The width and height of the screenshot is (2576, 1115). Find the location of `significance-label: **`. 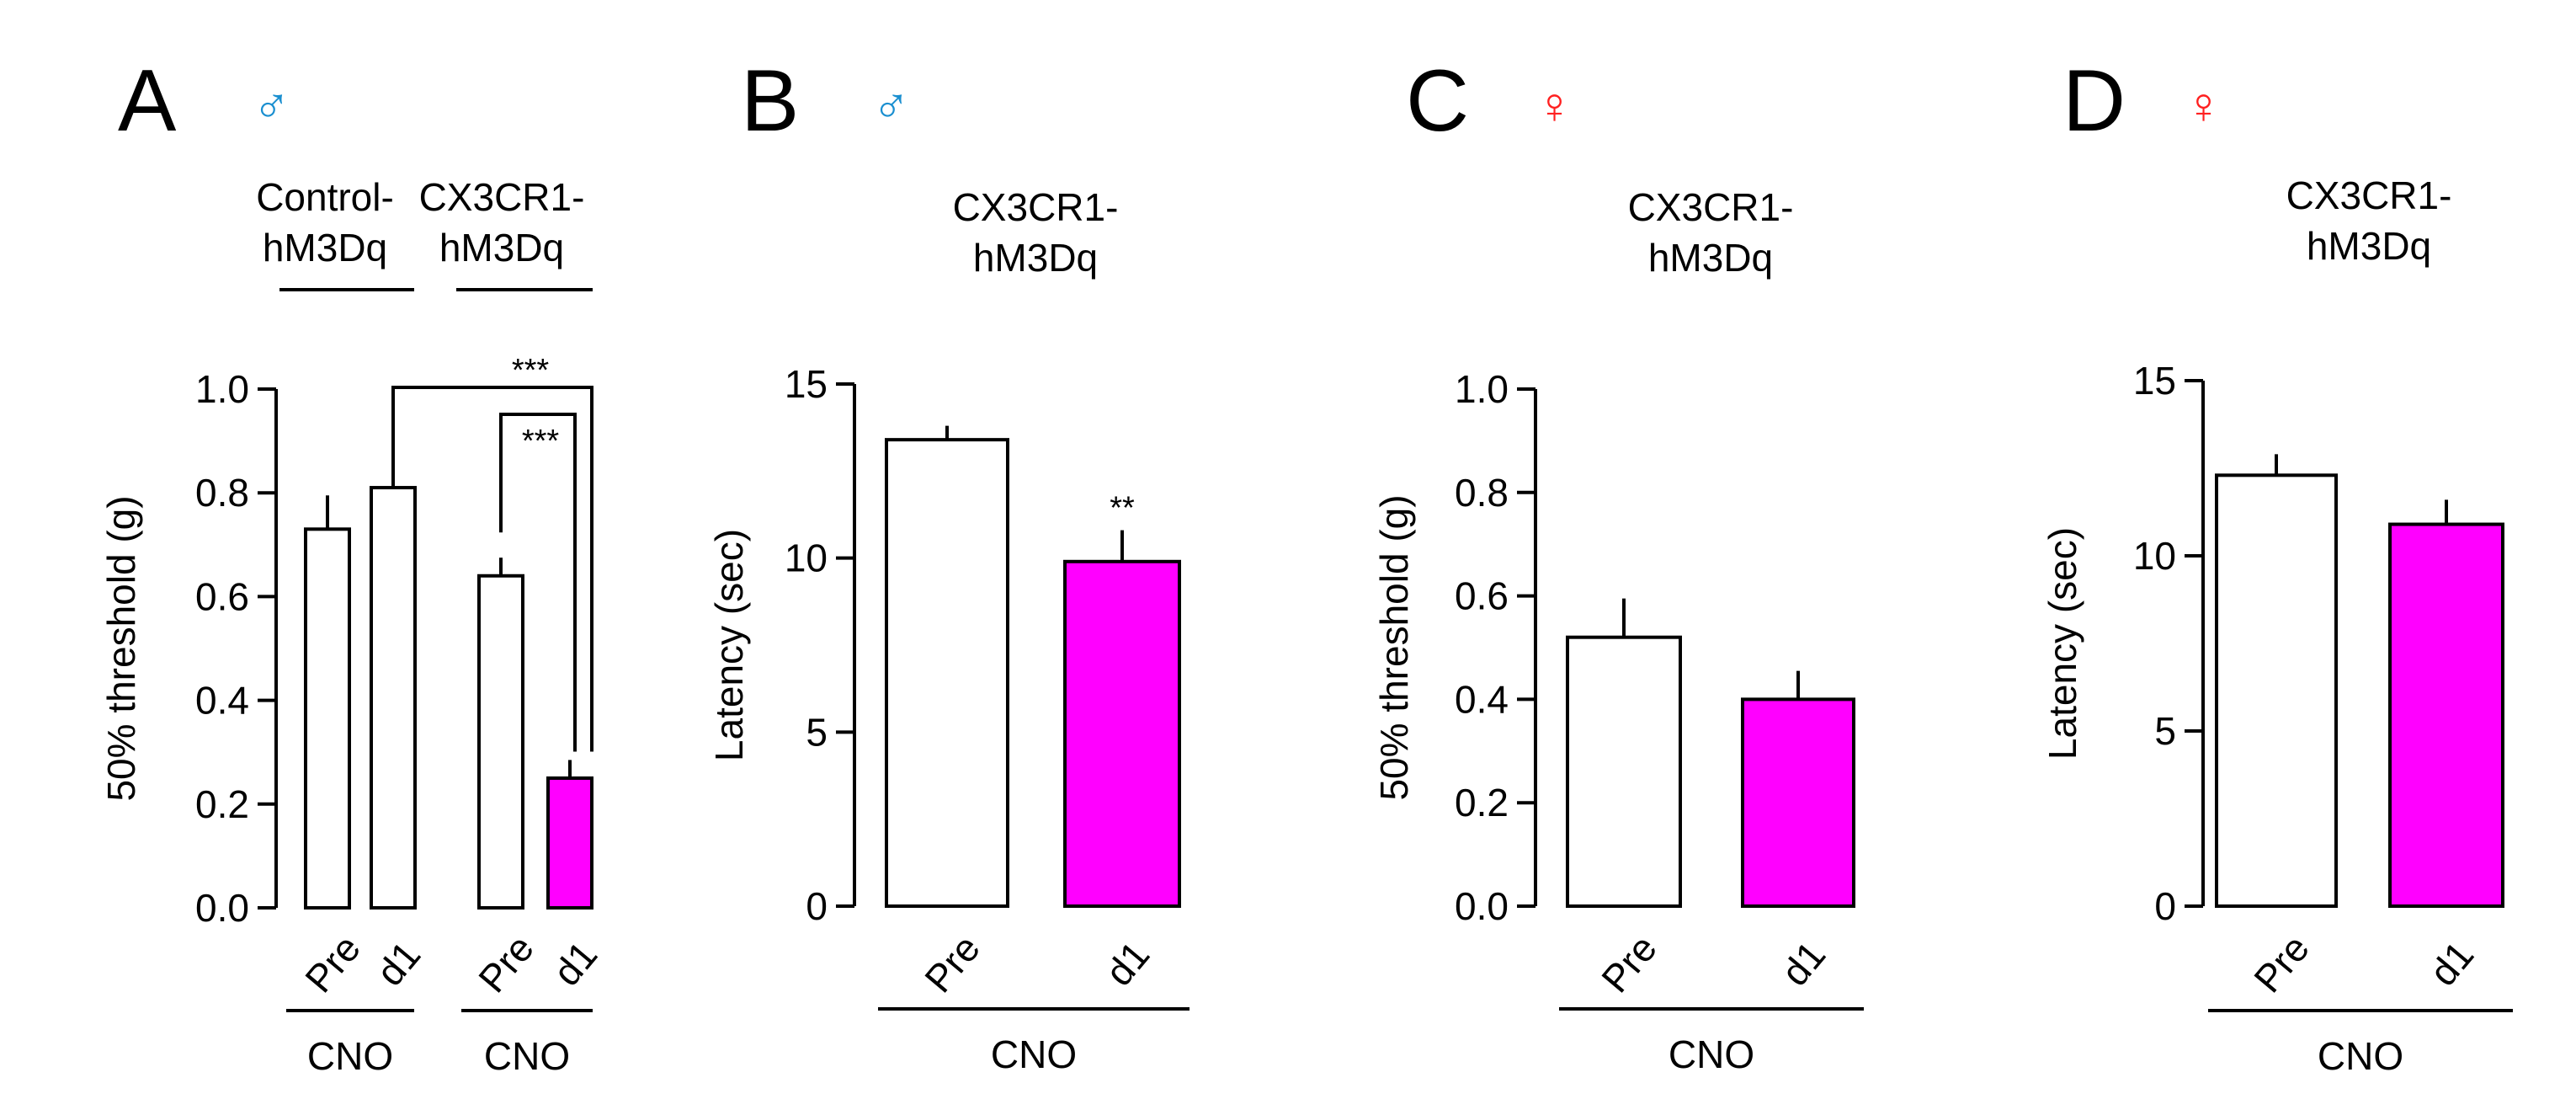

significance-label: ** is located at coordinates (1123, 508).